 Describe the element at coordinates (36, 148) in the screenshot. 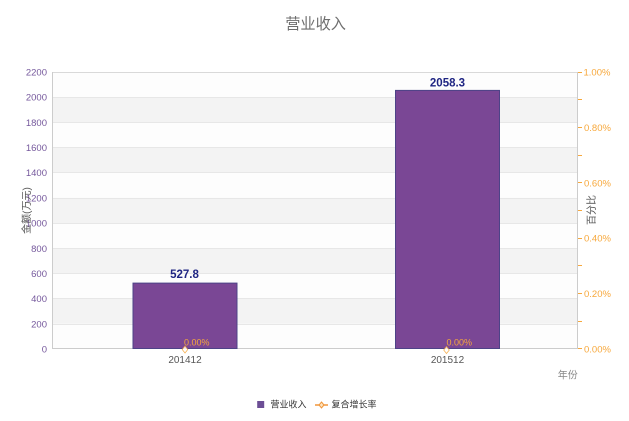

I see `svg-text: 1600` at that location.